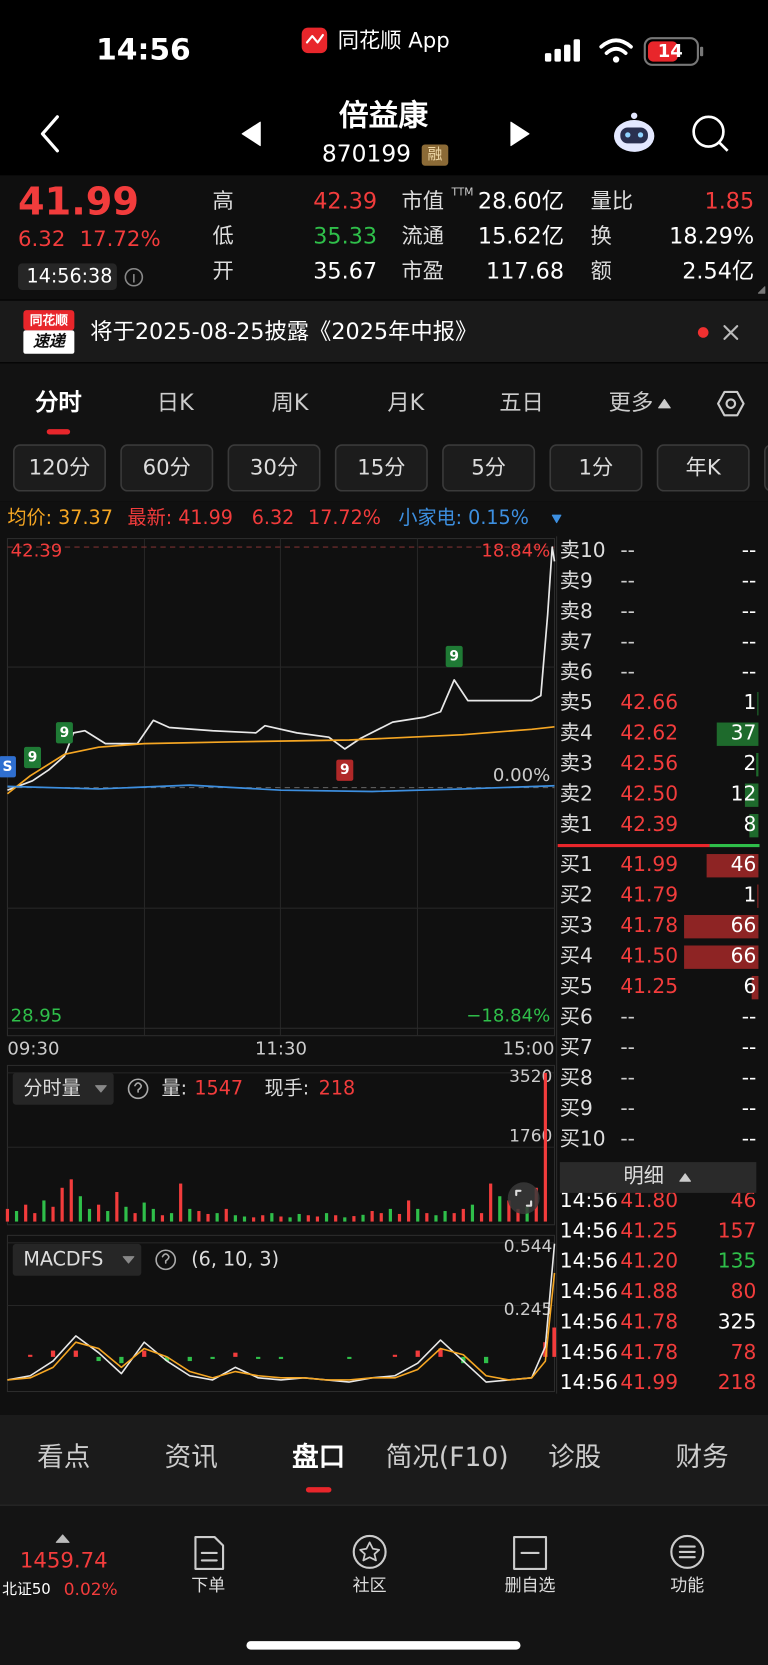  Describe the element at coordinates (731, 332) in the screenshot. I see `news-close` at that location.